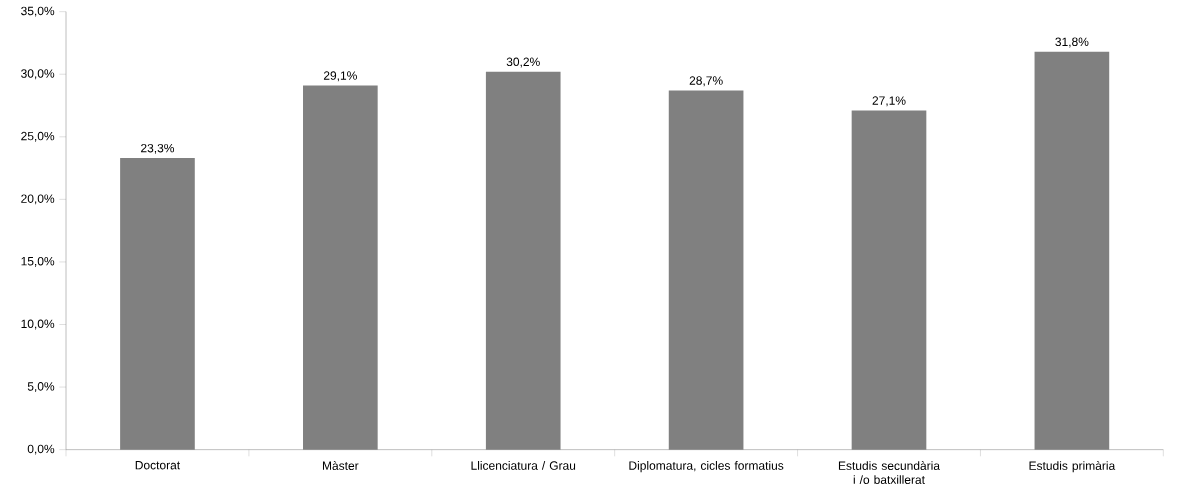 Image resolution: width=1182 pixels, height=499 pixels. What do you see at coordinates (1072, 467) in the screenshot?
I see `x-tick-label: Estudis primària` at bounding box center [1072, 467].